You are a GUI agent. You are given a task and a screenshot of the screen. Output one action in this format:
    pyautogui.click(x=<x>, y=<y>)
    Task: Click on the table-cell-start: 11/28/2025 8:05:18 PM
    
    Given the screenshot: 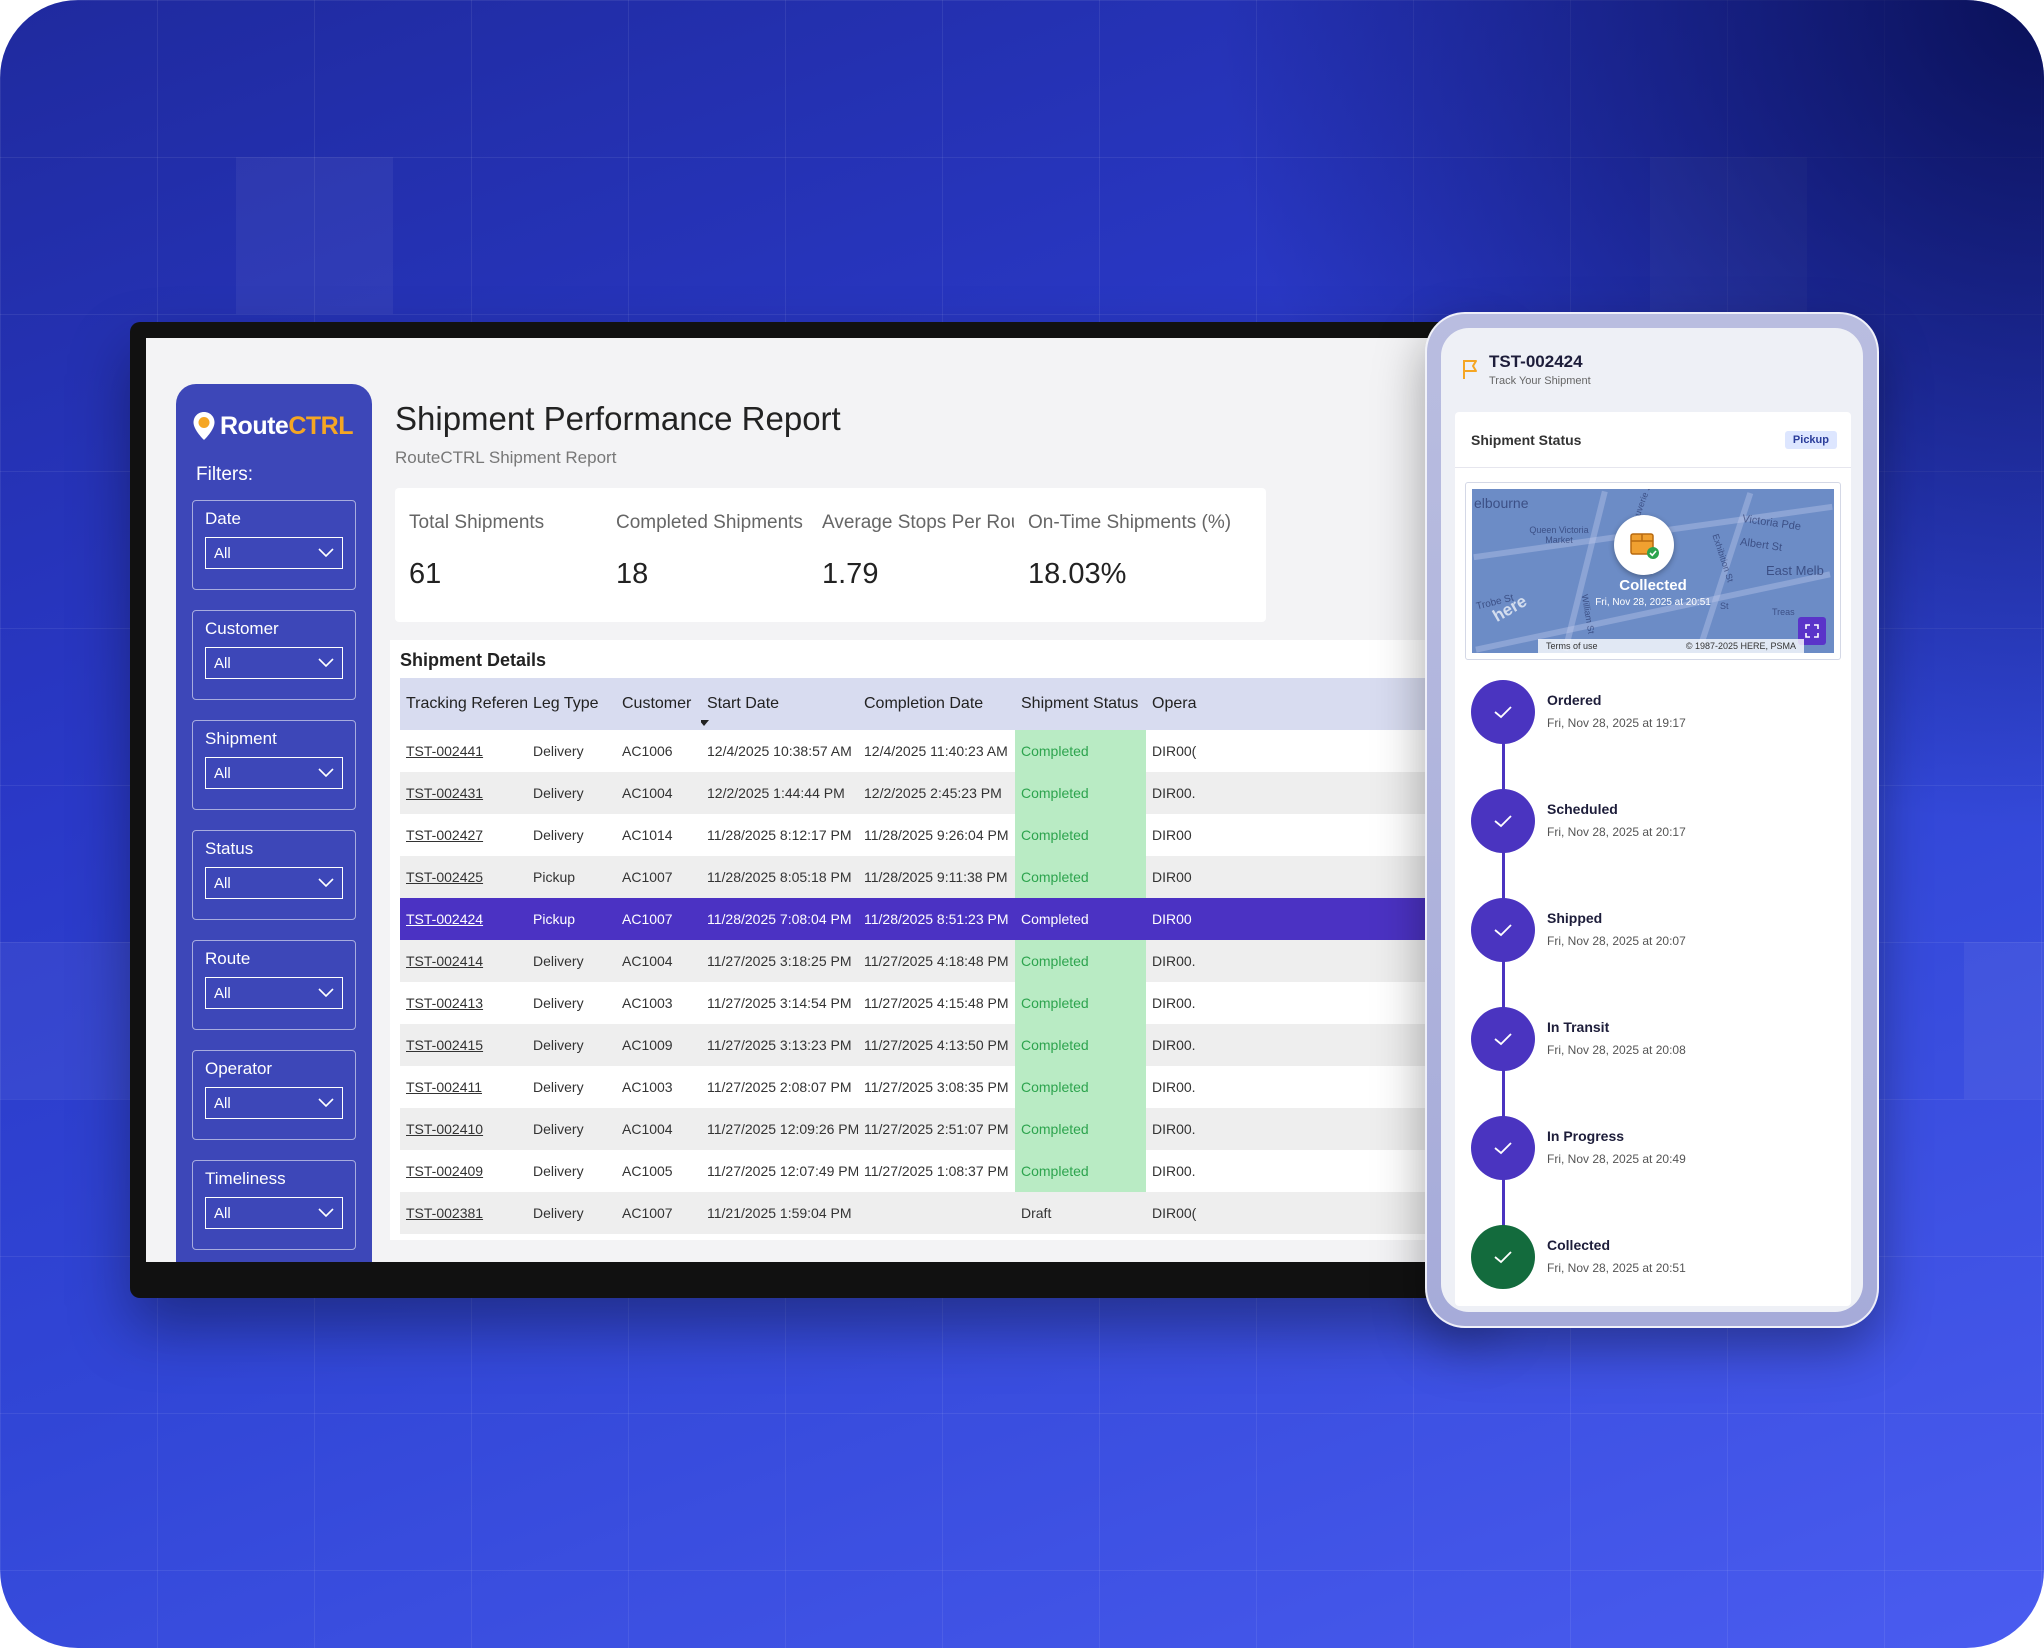 What is the action you would take?
    pyautogui.click(x=779, y=877)
    